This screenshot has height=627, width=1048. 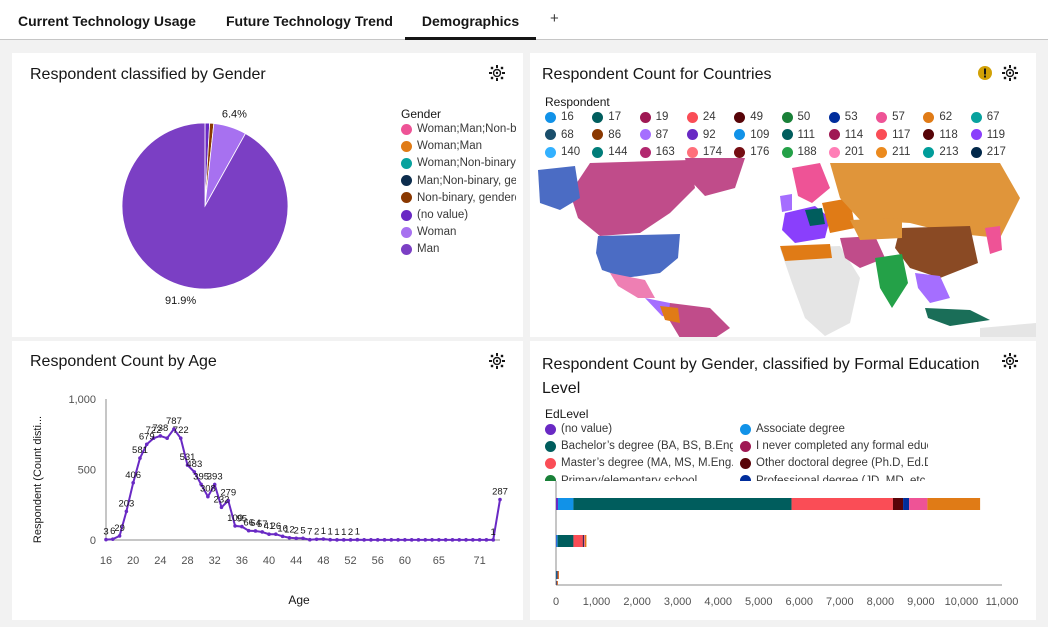 What do you see at coordinates (639, 446) in the screenshot?
I see `legend-item: Bachelor’s degree (BA, BS, B.Eng., etc.)` at bounding box center [639, 446].